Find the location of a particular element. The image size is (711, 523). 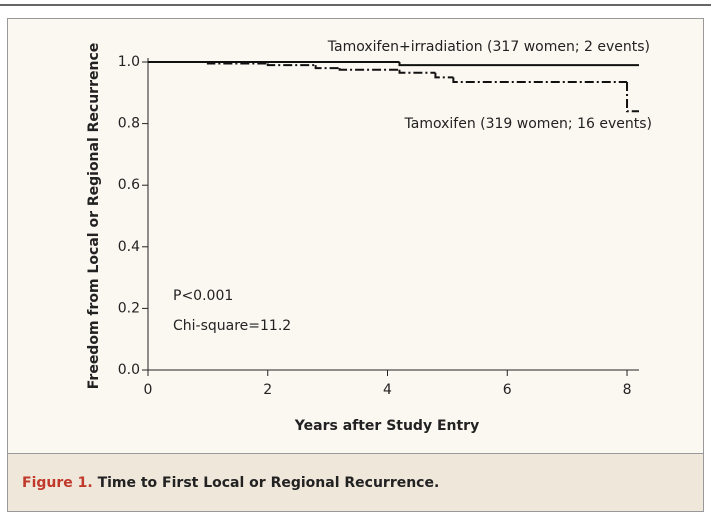

y-tick-label: 0.6 is located at coordinates (129, 185).